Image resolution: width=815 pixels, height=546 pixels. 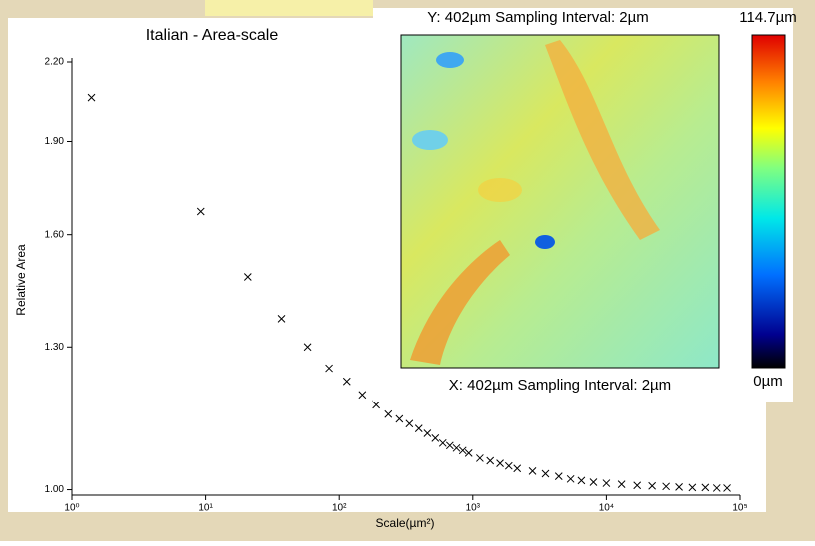 What do you see at coordinates (473, 508) in the screenshot?
I see `x-tick-label: 10³` at bounding box center [473, 508].